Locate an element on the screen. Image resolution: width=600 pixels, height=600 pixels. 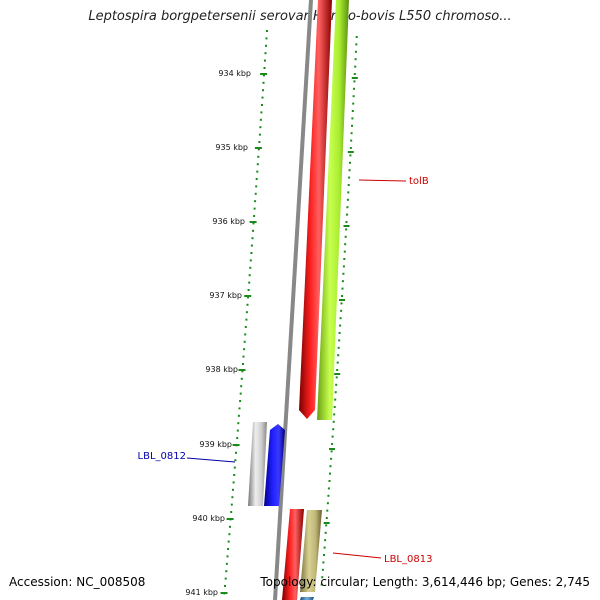
feature-label-lbl0812: LBL_0812 is located at coordinates (162, 456).